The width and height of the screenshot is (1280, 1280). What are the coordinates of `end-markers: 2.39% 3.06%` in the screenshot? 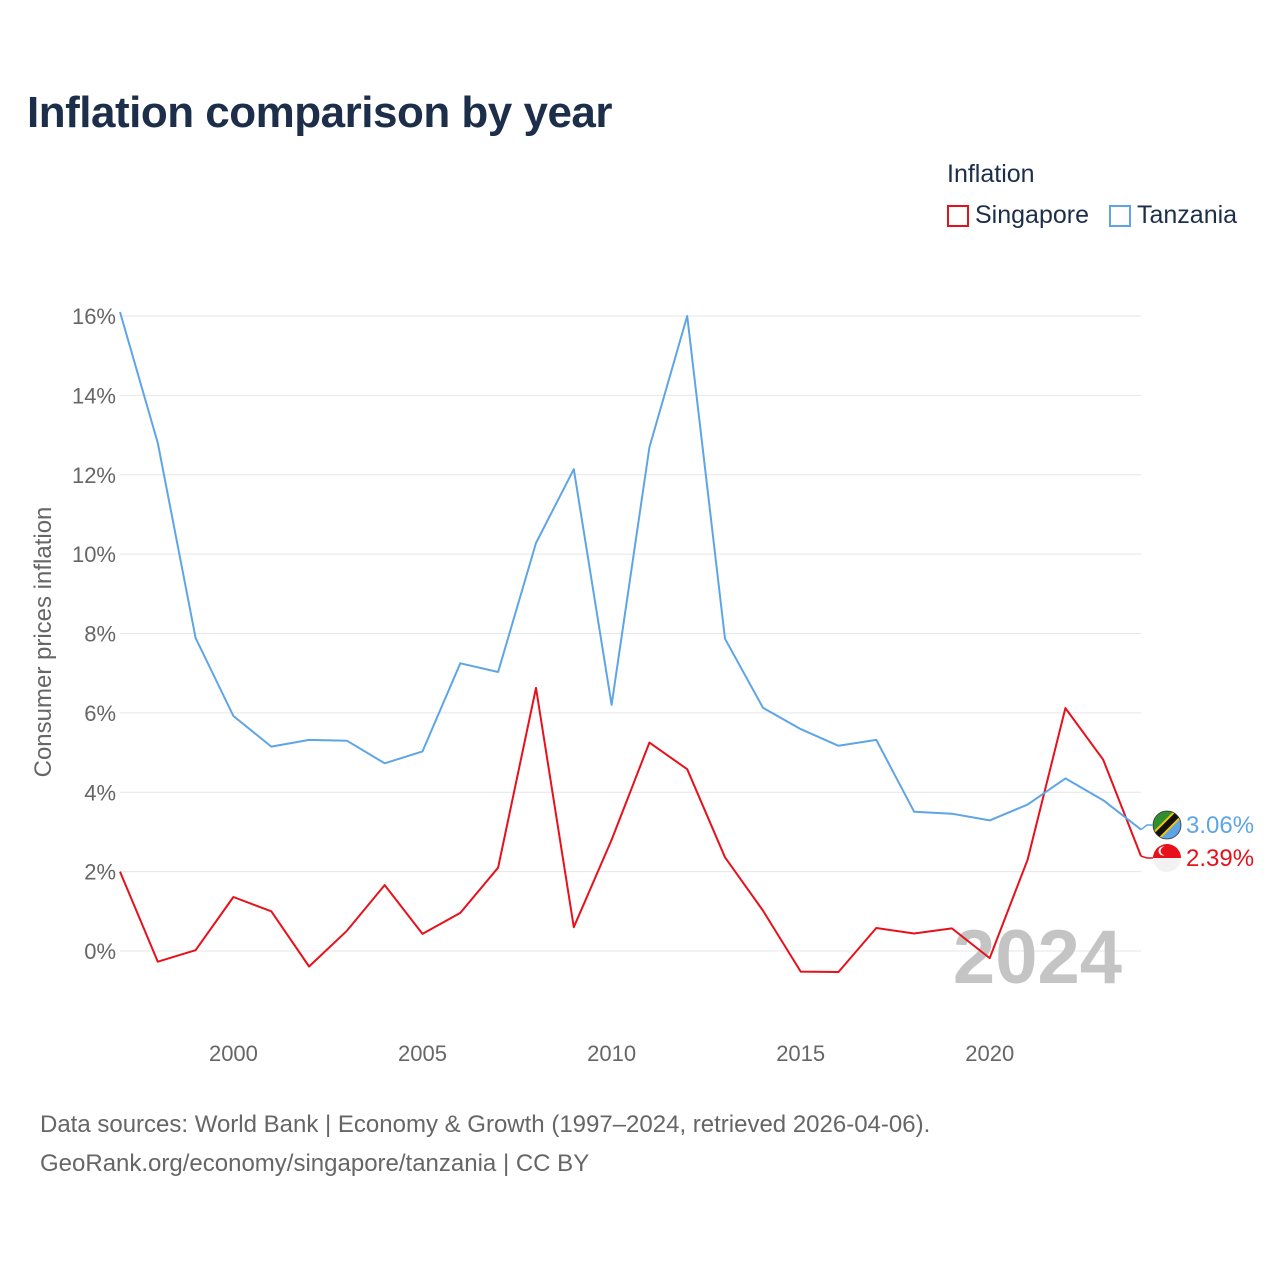 It's located at (1197, 841).